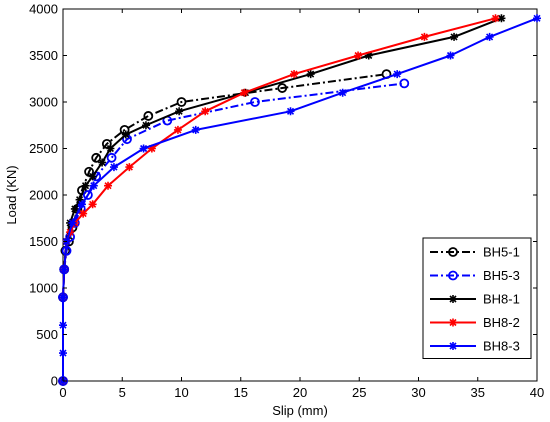 The width and height of the screenshot is (550, 422). Describe the element at coordinates (47, 334) in the screenshot. I see `y-tick-label: 500` at that location.